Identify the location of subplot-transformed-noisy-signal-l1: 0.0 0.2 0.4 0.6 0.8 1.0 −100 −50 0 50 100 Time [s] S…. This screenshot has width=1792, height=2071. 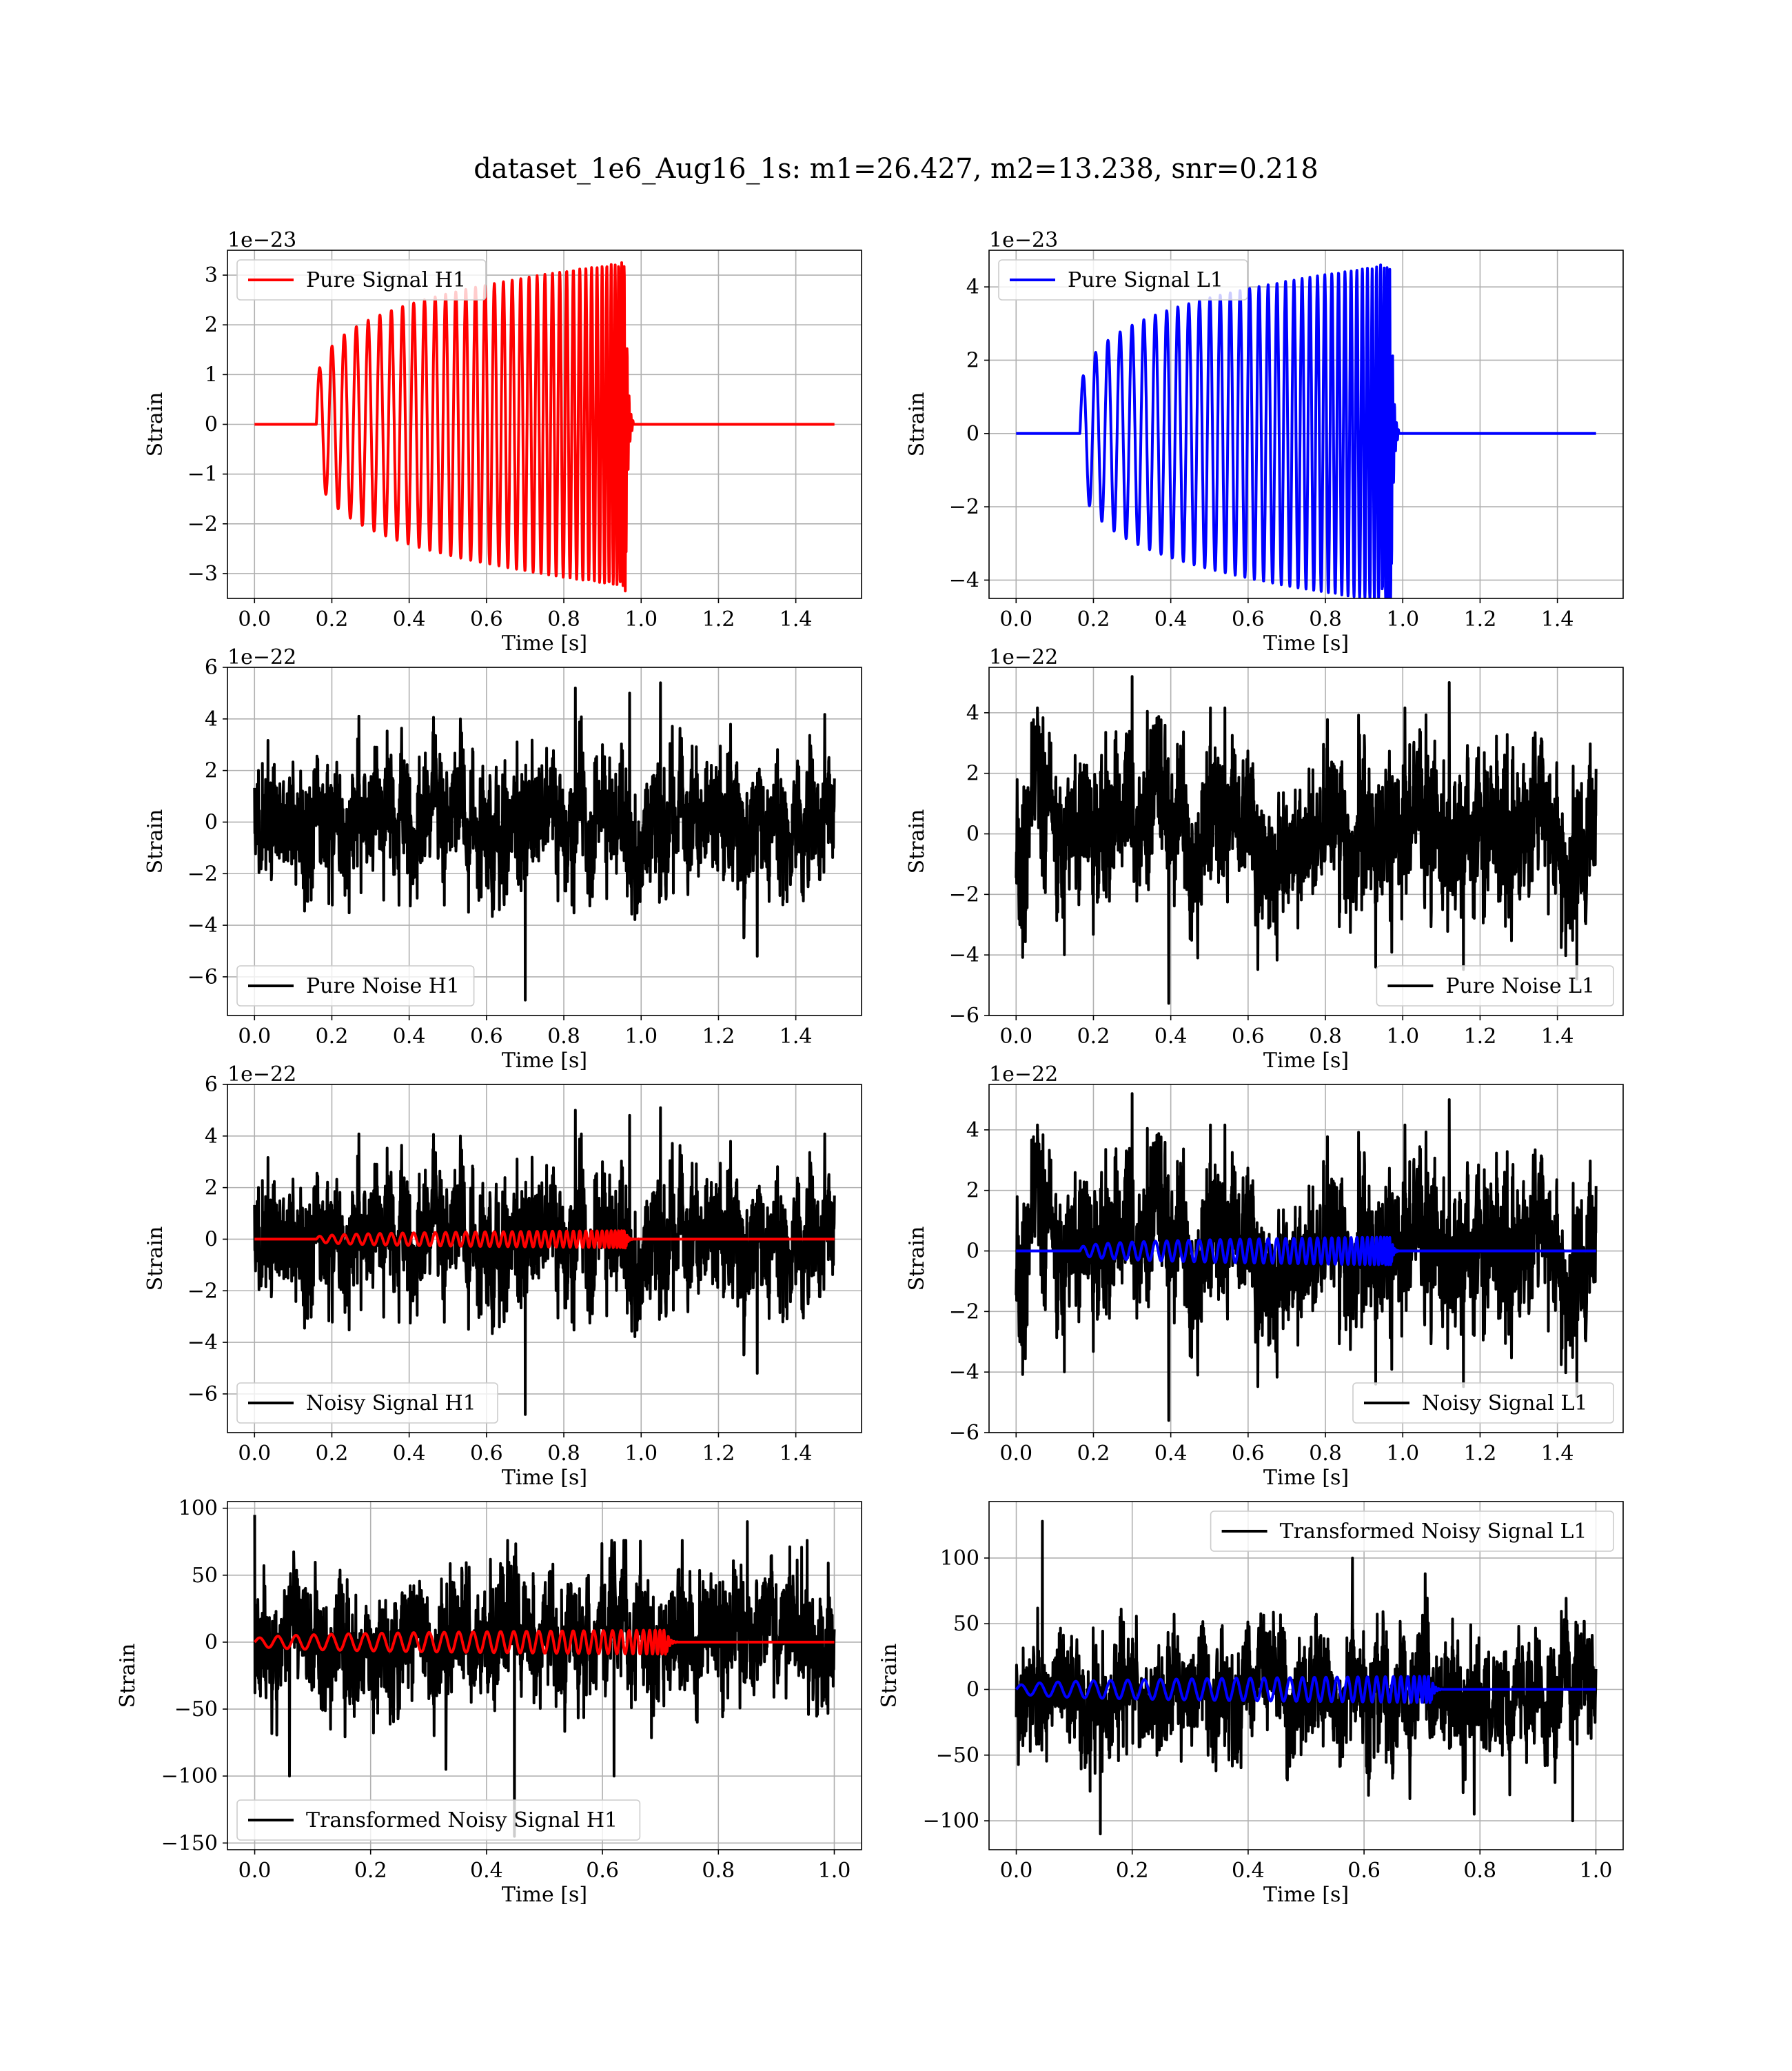
(1250, 1704).